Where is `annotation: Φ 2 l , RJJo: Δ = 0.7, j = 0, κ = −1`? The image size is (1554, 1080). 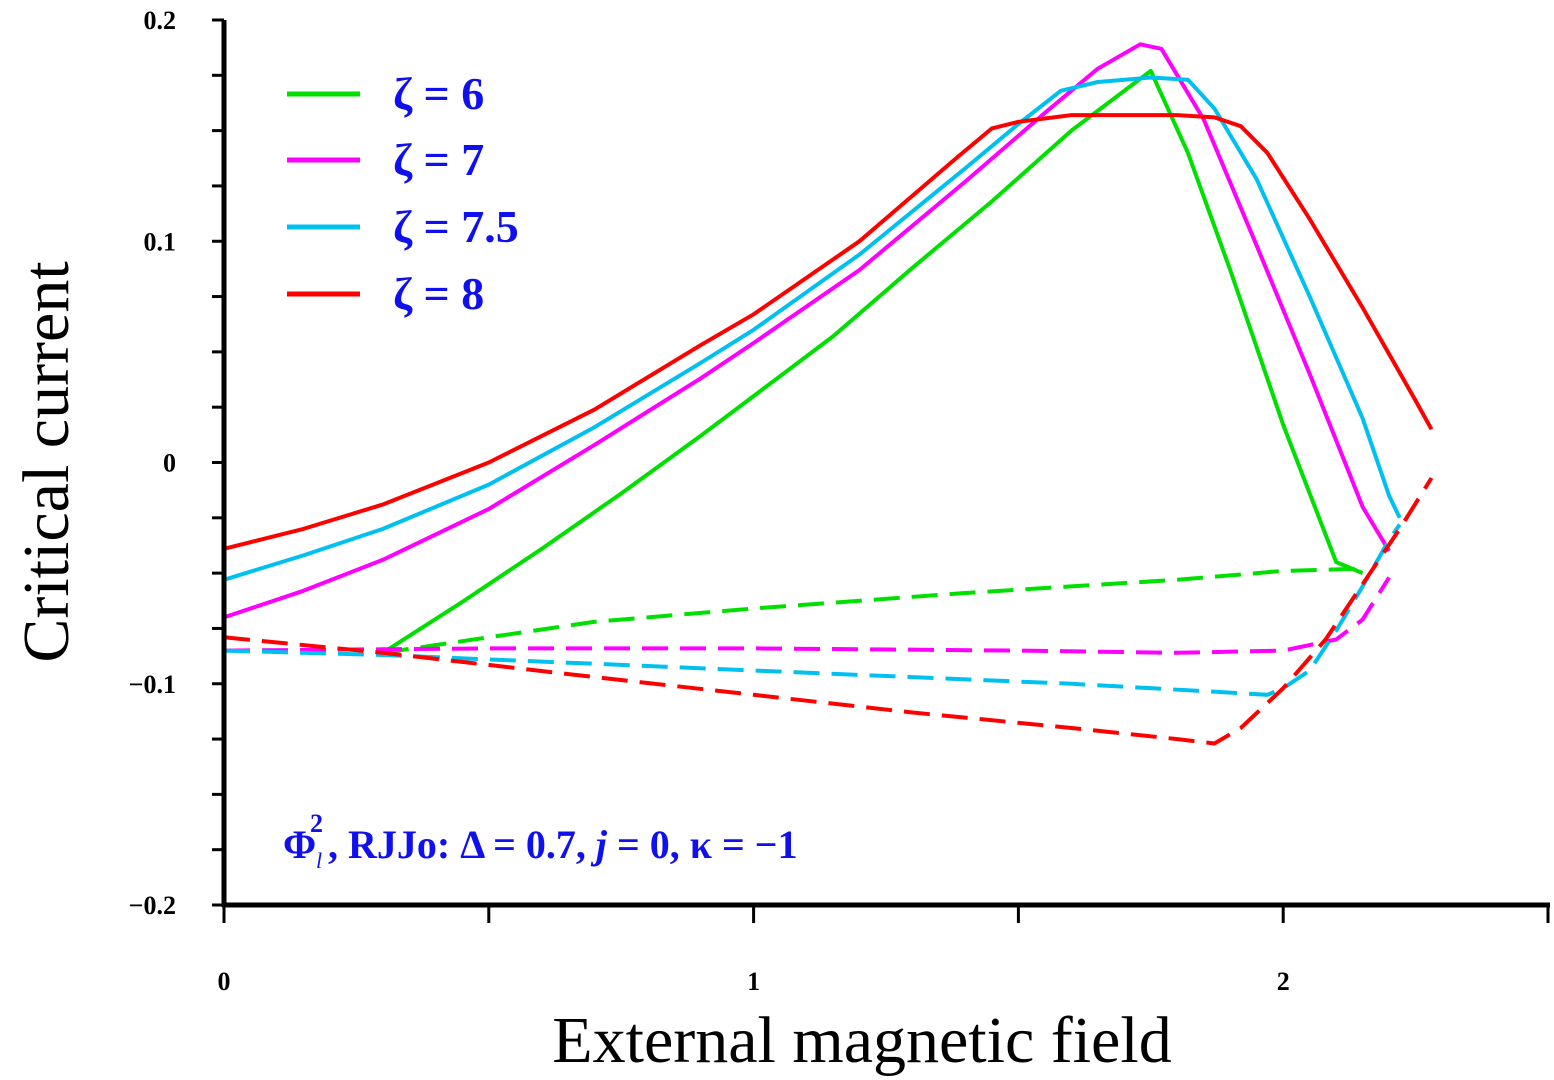 annotation: Φ 2 l , RJJo: Δ = 0.7, j = 0, κ = −1 is located at coordinates (540, 841).